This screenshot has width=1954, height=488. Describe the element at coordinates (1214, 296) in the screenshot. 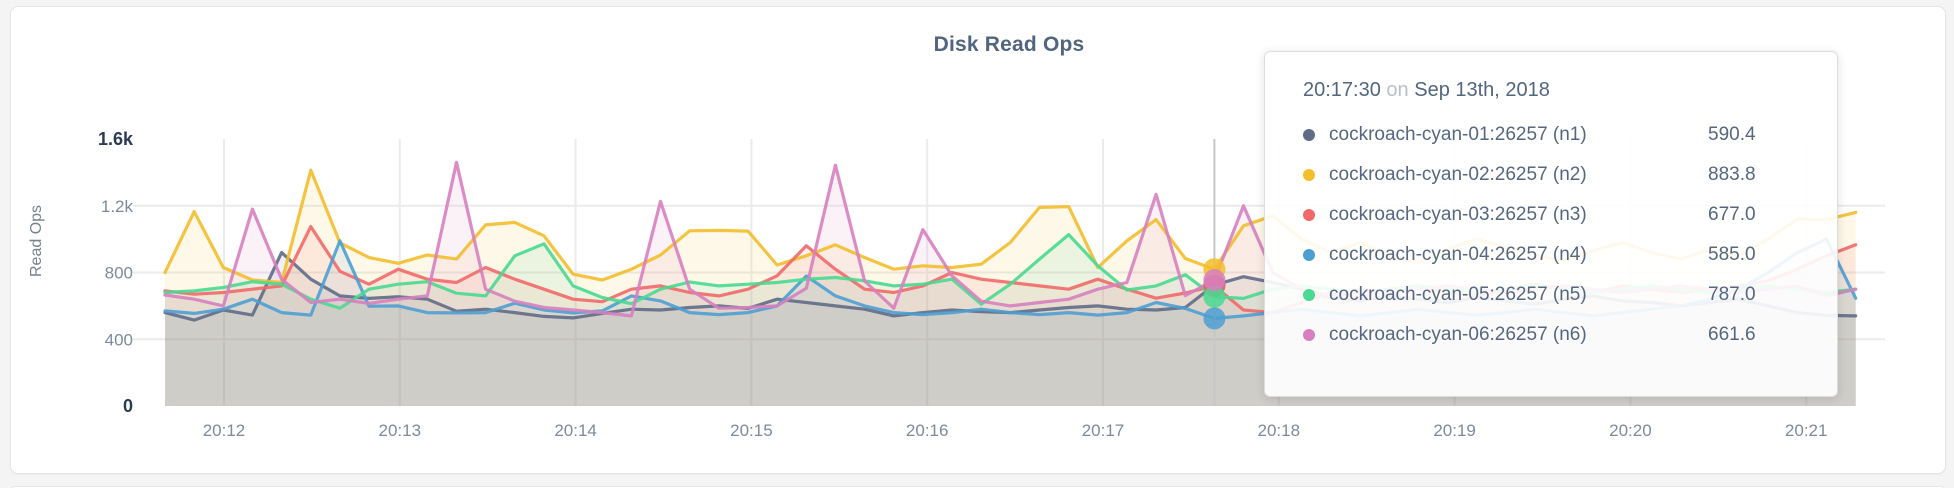

I see `hover-dot-n5` at that location.